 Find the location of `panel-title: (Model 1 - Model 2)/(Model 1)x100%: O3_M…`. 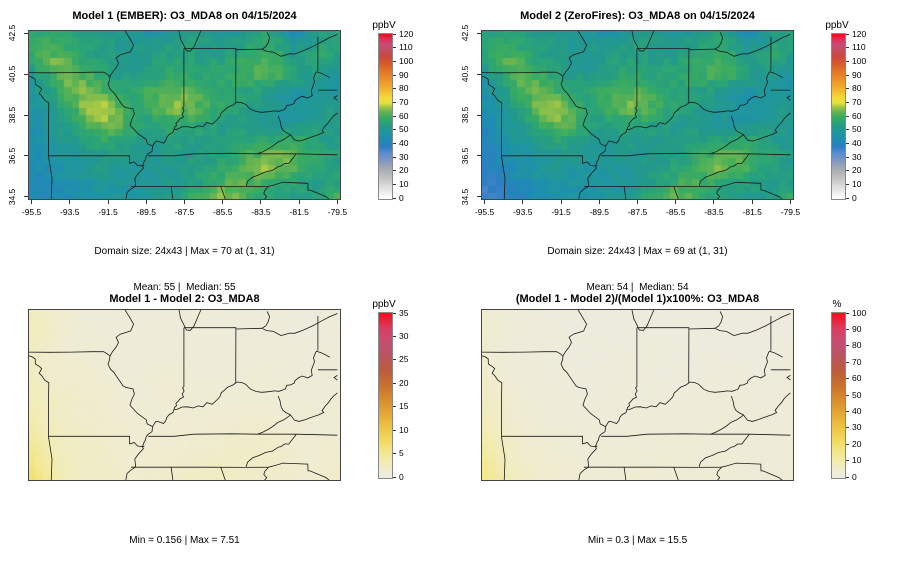

panel-title: (Model 1 - Model 2)/(Model 1)x100%: O3_M… is located at coordinates (637, 299).